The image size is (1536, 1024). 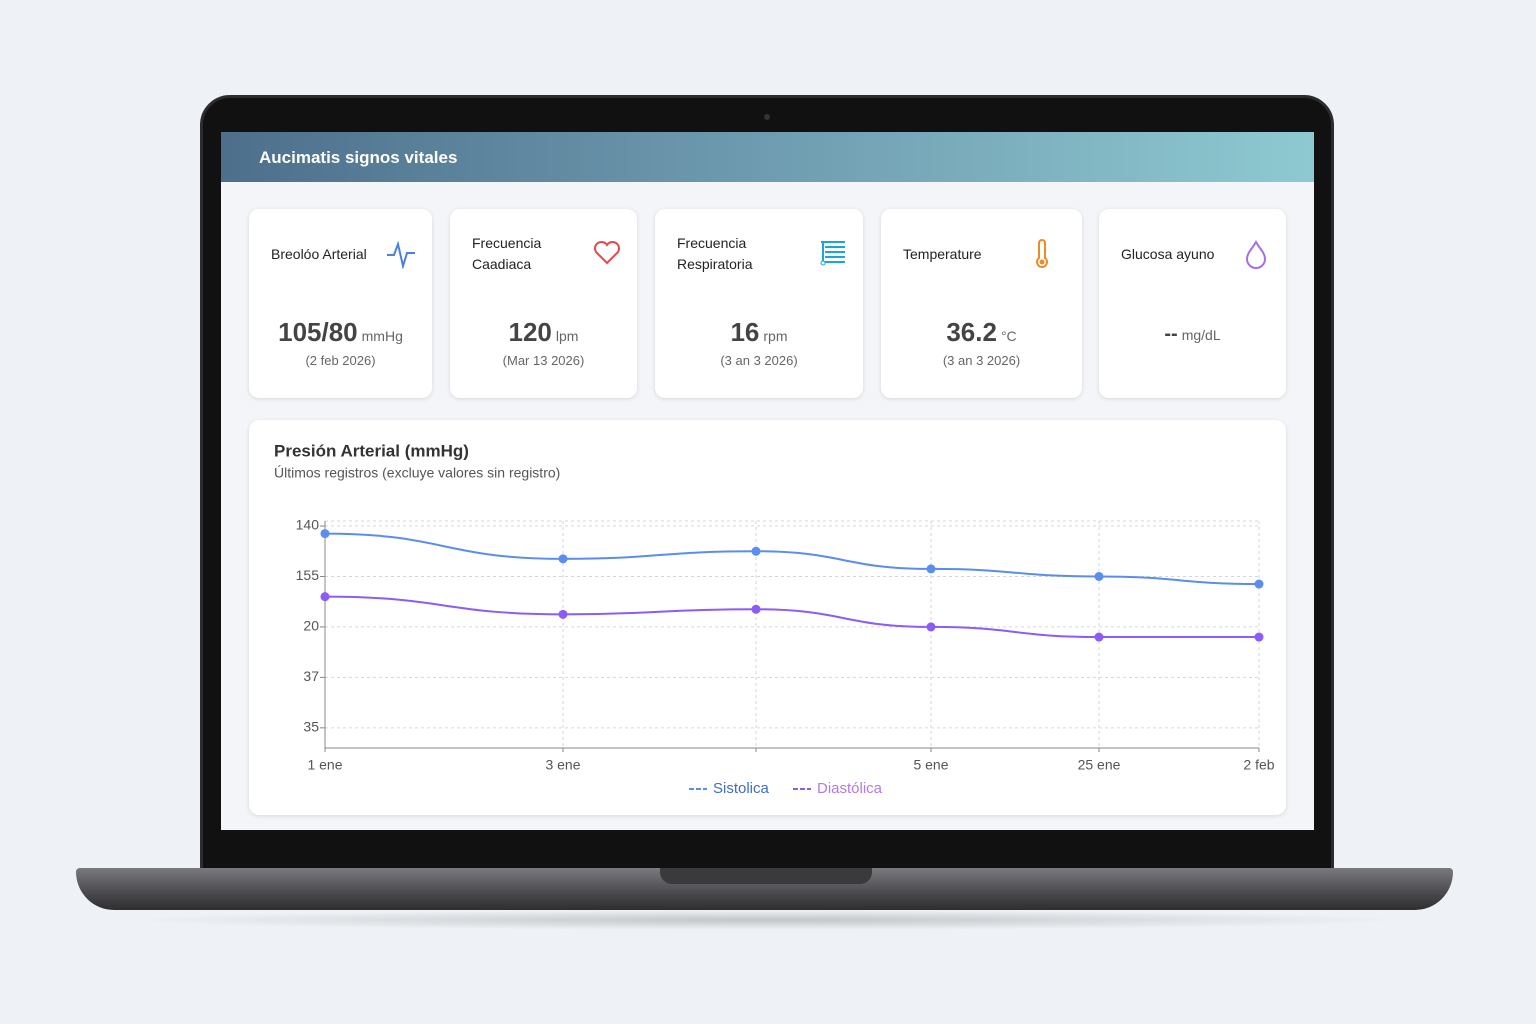 I want to click on legend-label: Sistolica, so click(x=741, y=788).